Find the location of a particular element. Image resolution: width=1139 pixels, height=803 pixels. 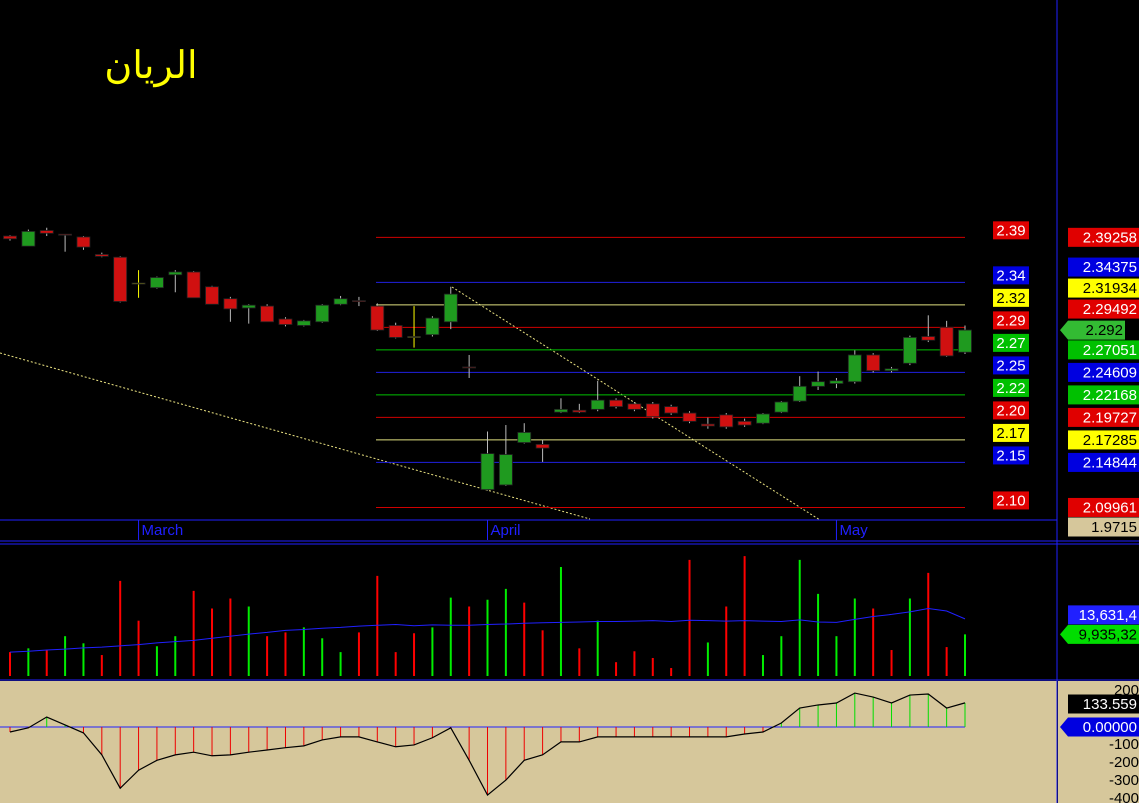

volume-ma-label: 13,631,4 is located at coordinates (1108, 615).